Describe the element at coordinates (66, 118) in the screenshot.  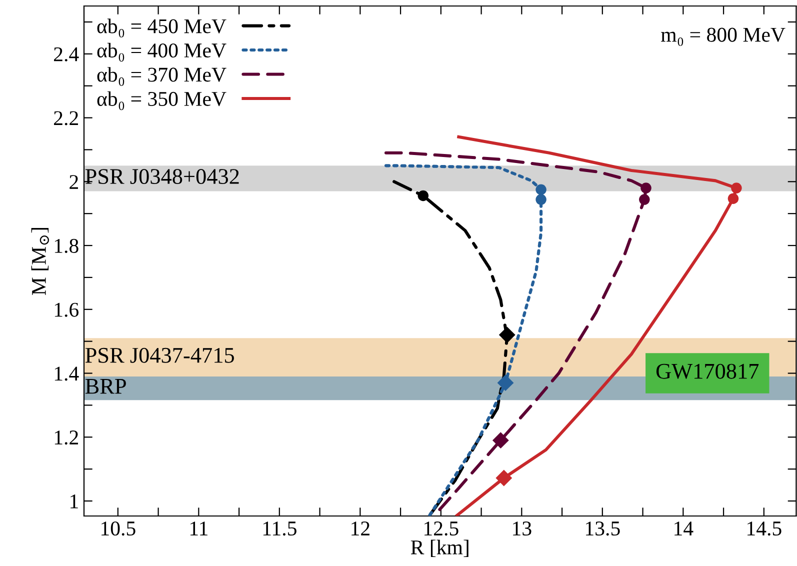
I see `y-tick-label: 2.2` at that location.